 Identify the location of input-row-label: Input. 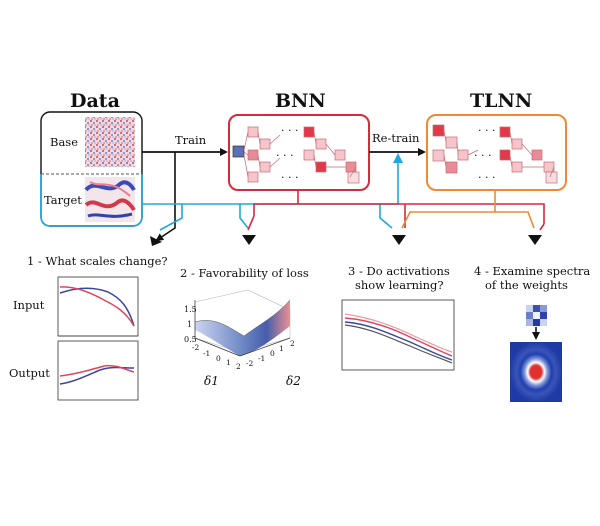
(29, 305).